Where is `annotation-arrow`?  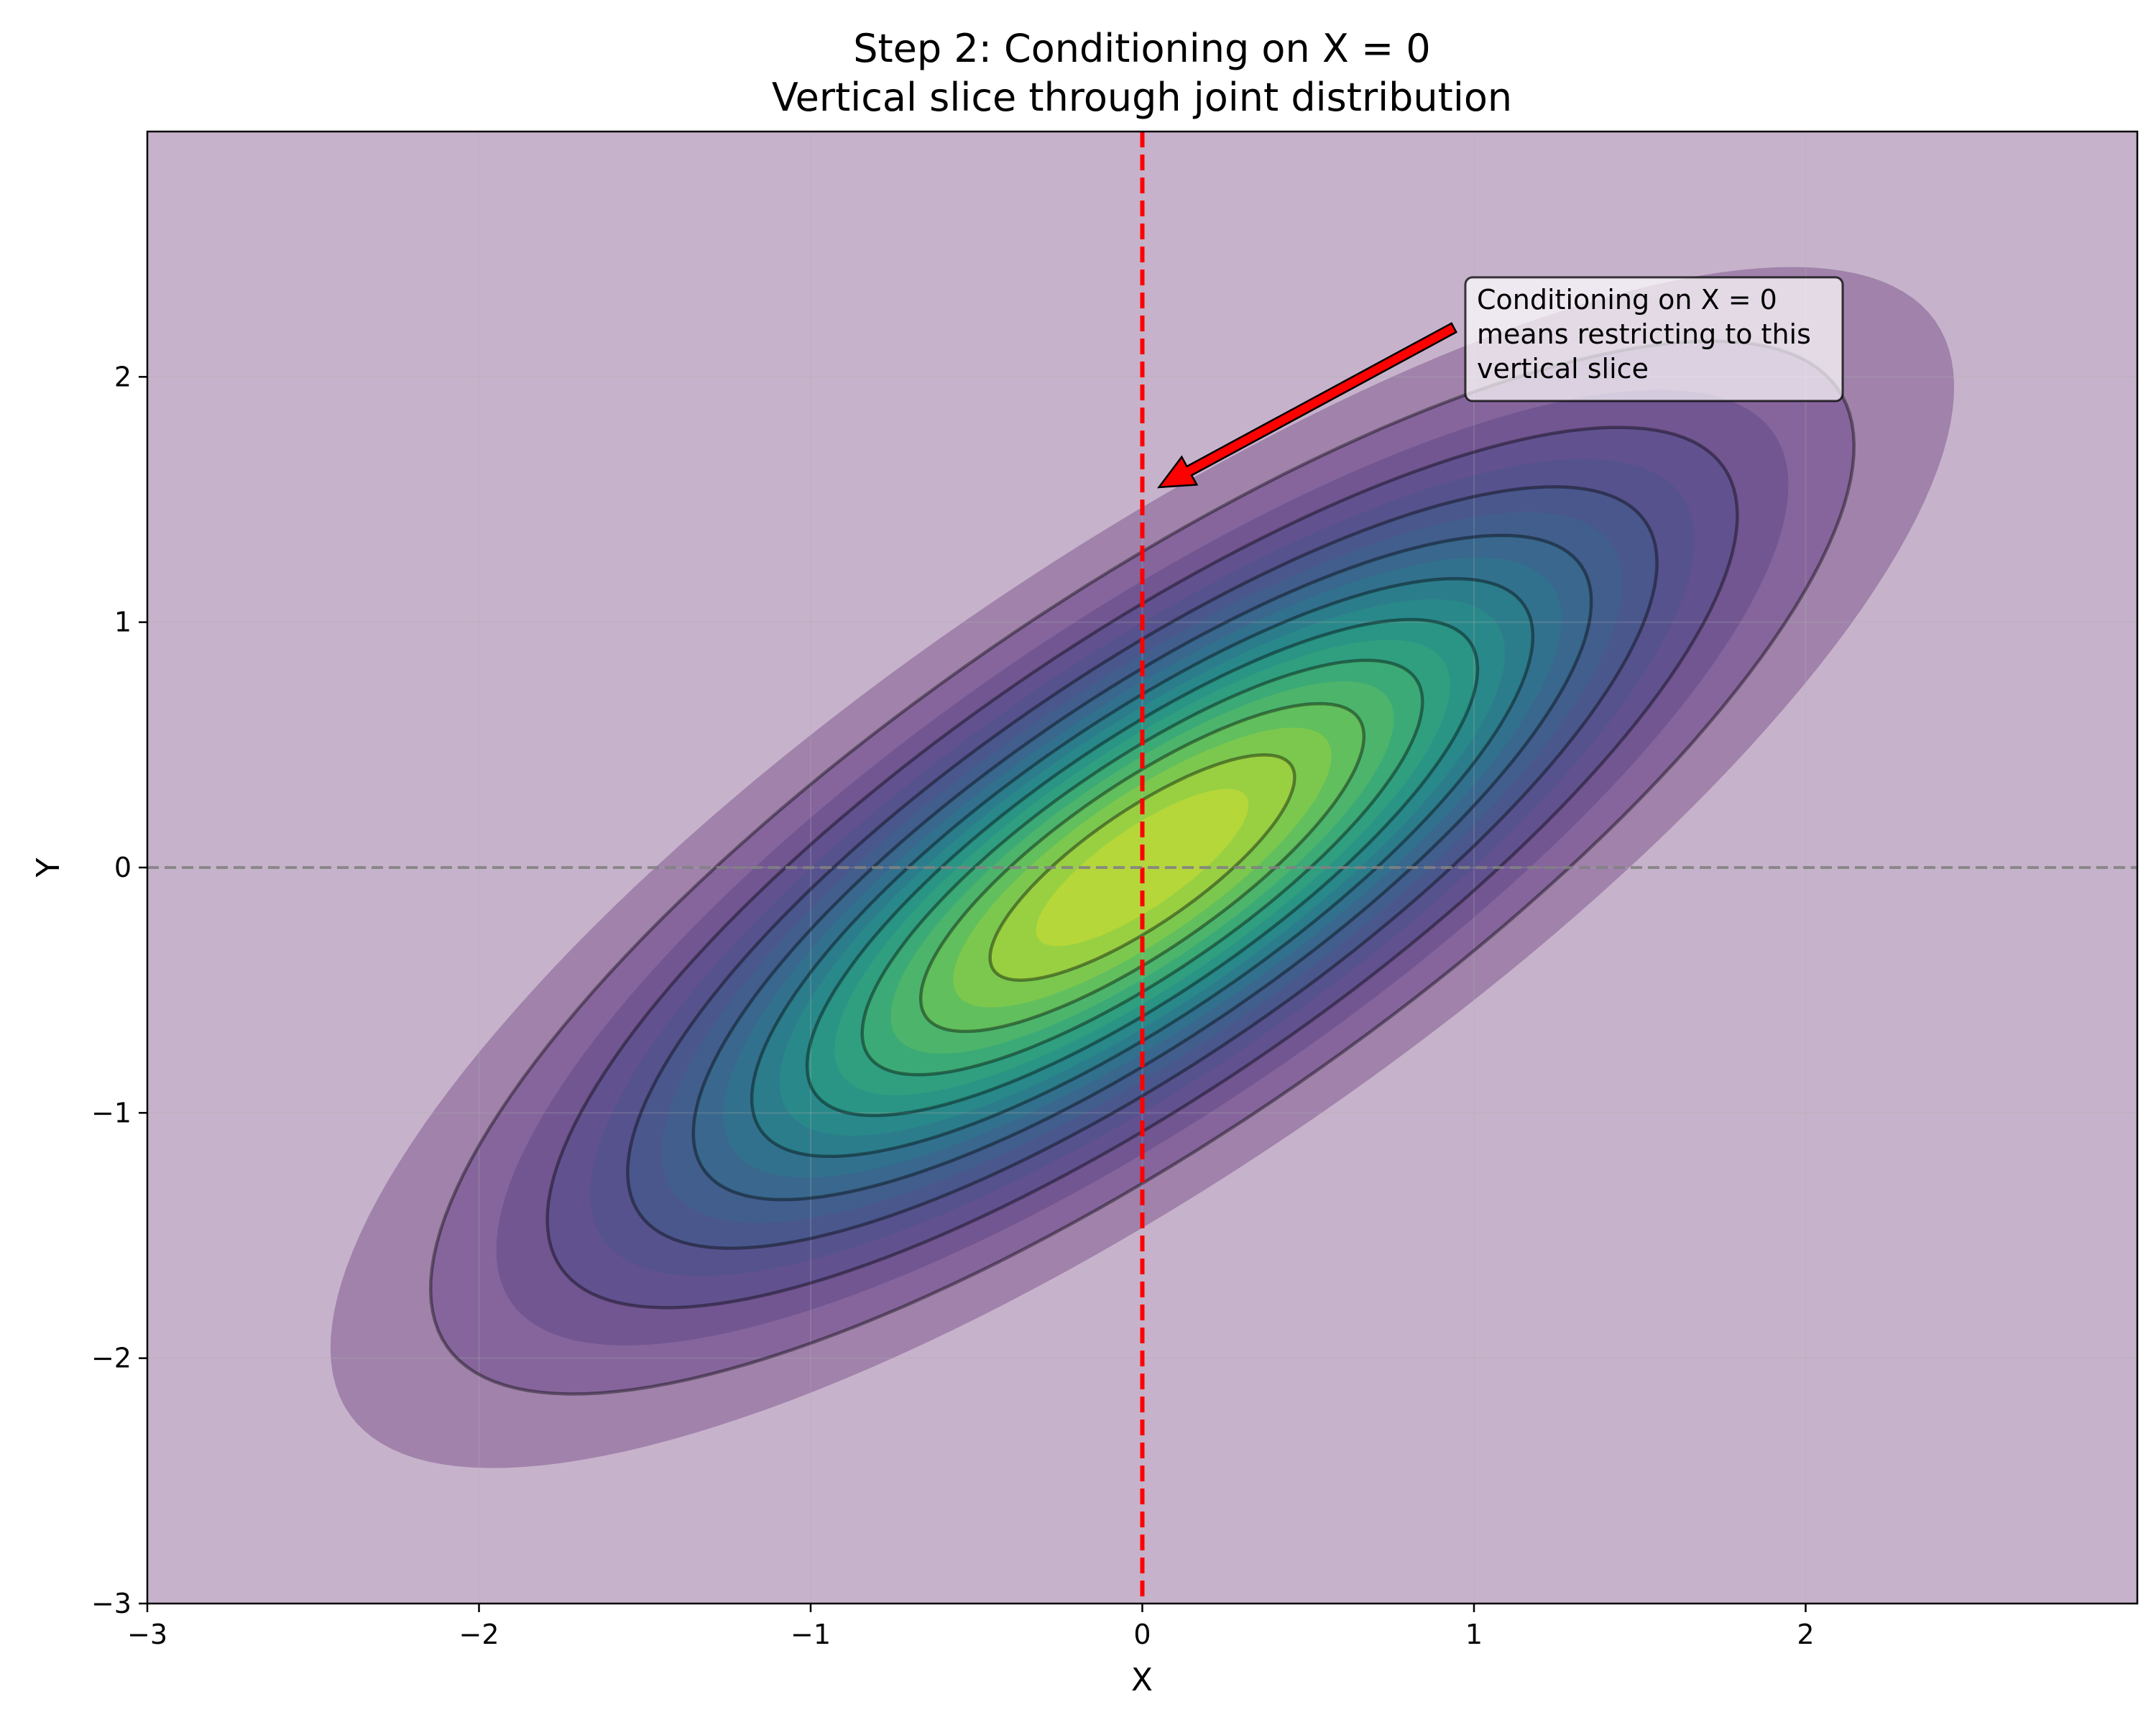 annotation-arrow is located at coordinates (1306, 405).